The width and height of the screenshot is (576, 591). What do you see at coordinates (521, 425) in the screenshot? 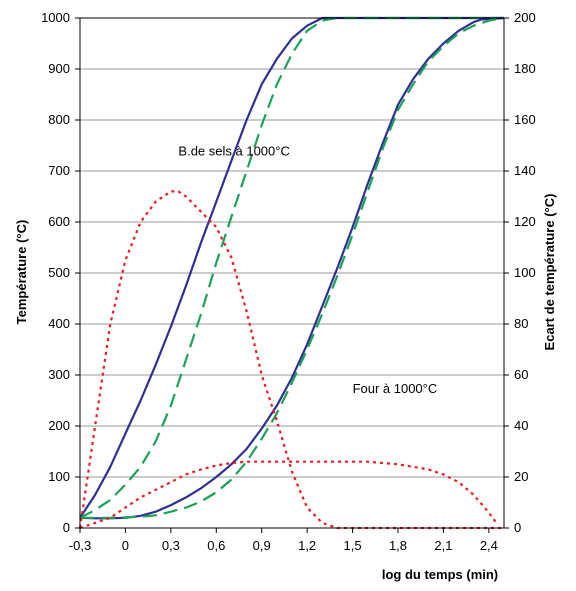
I see `y2-tick-label: 40` at bounding box center [521, 425].